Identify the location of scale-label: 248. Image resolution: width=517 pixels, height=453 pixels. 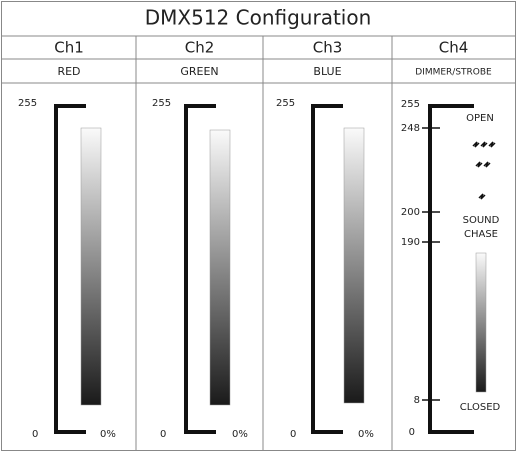
(410, 128).